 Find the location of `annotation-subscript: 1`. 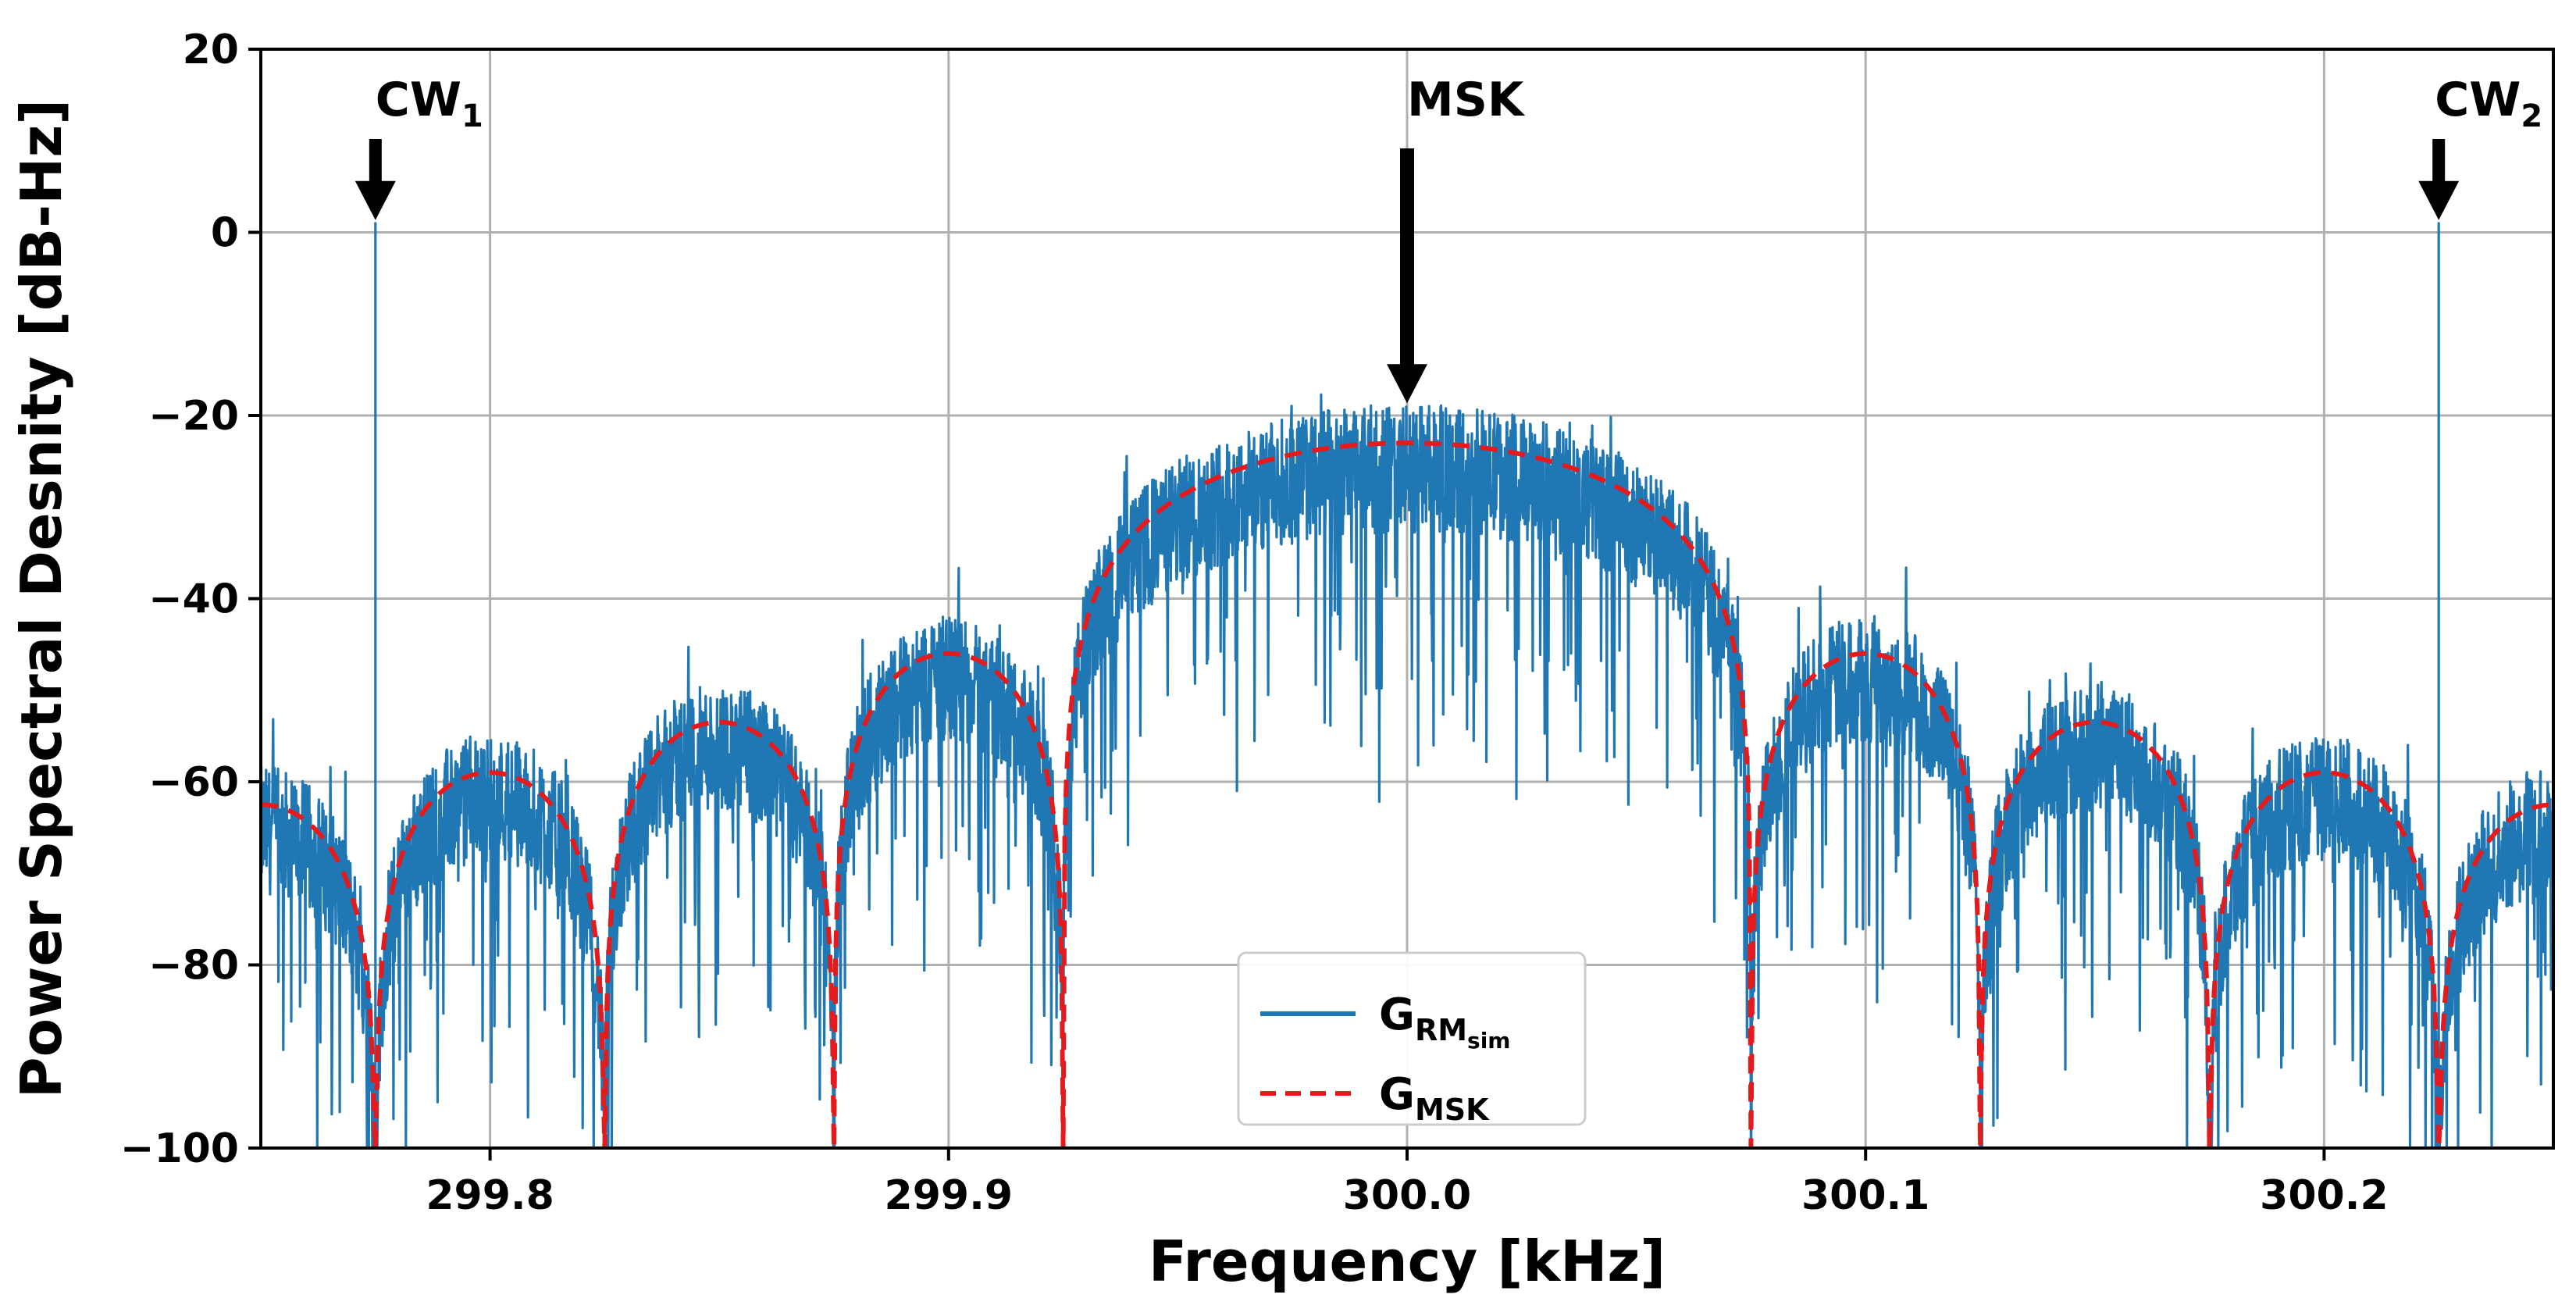

annotation-subscript: 1 is located at coordinates (472, 116).